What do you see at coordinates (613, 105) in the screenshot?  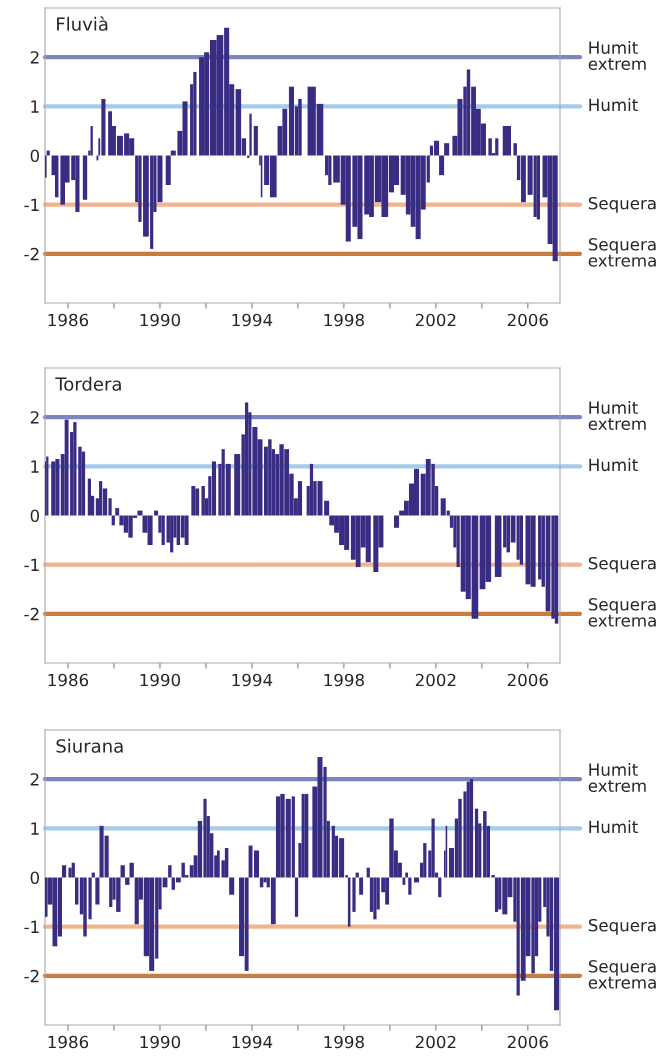 I see `ref-line-label: Humit` at bounding box center [613, 105].